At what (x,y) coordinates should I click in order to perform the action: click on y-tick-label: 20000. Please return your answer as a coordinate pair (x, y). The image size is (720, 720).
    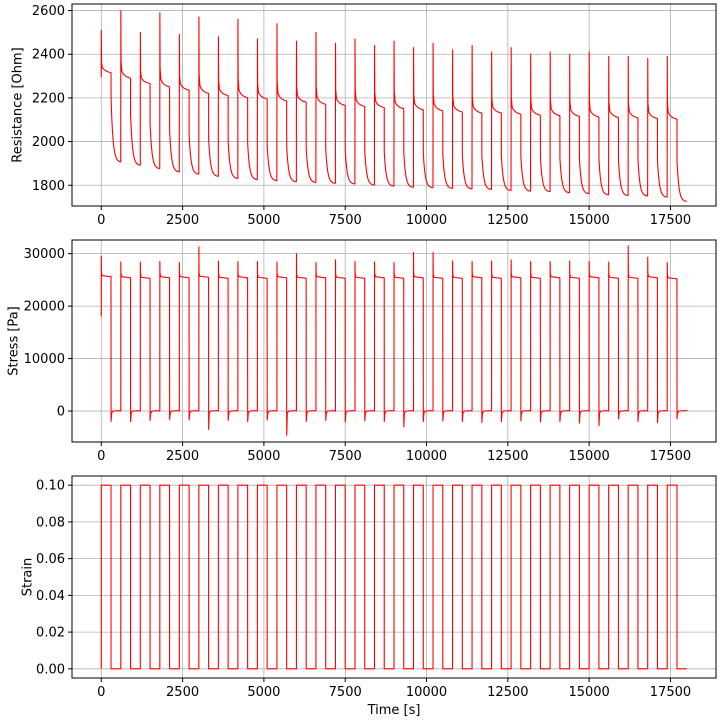
    Looking at the image, I should click on (44, 307).